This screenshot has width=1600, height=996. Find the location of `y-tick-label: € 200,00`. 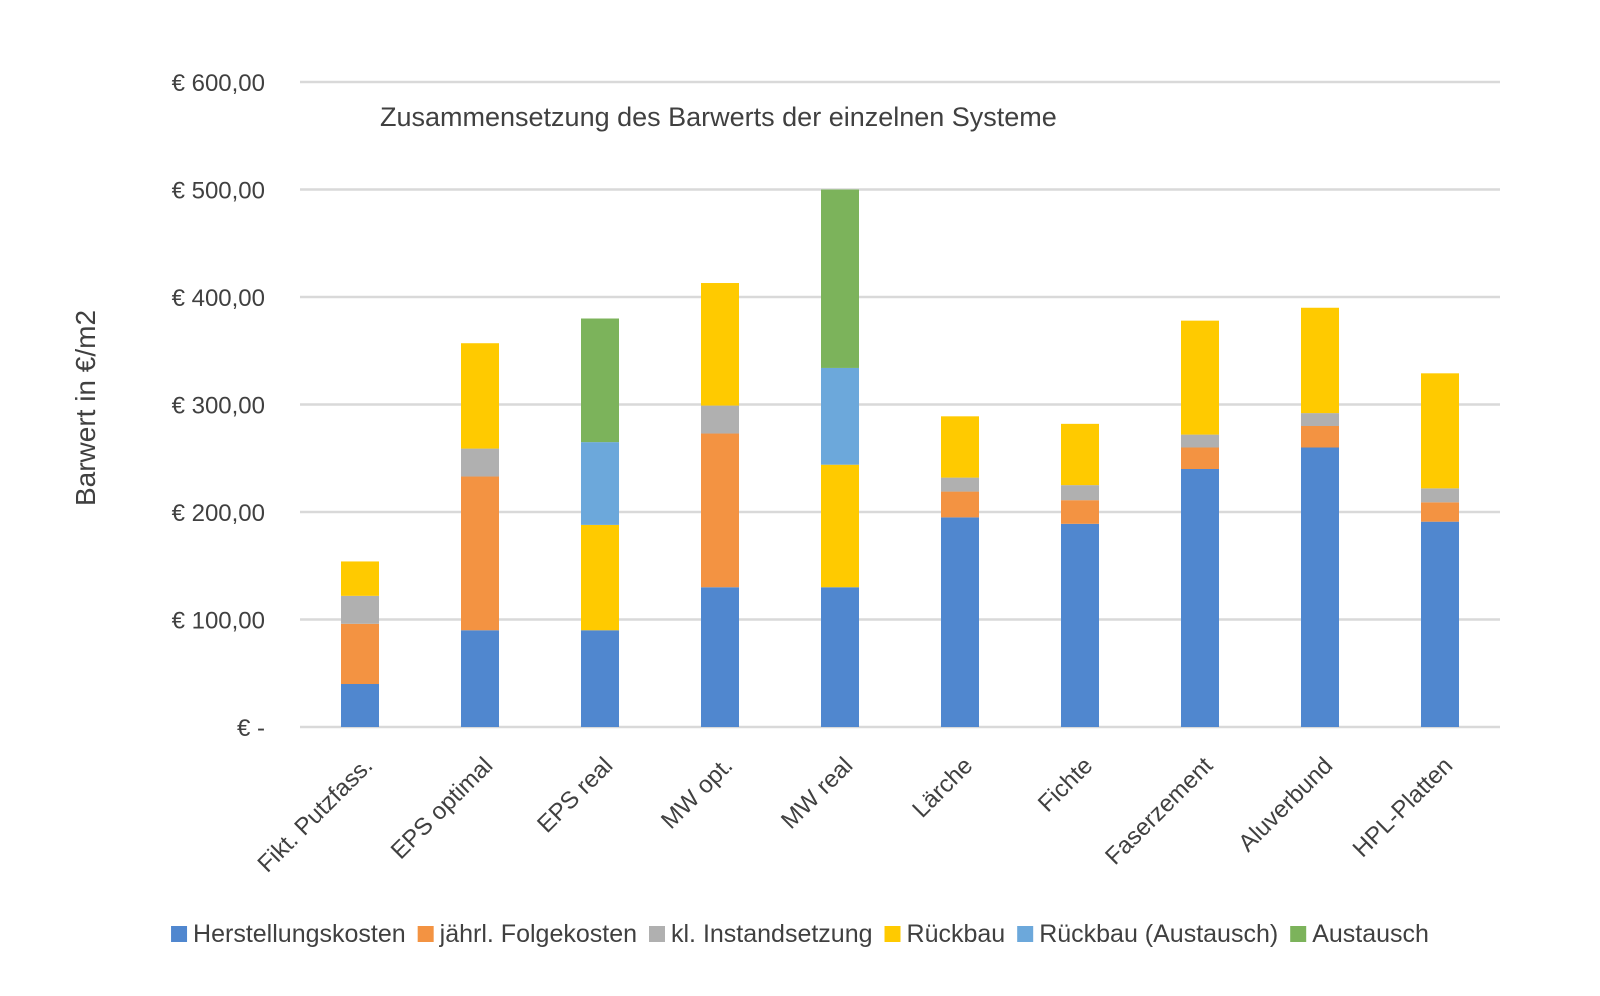

y-tick-label: € 200,00 is located at coordinates (218, 513).